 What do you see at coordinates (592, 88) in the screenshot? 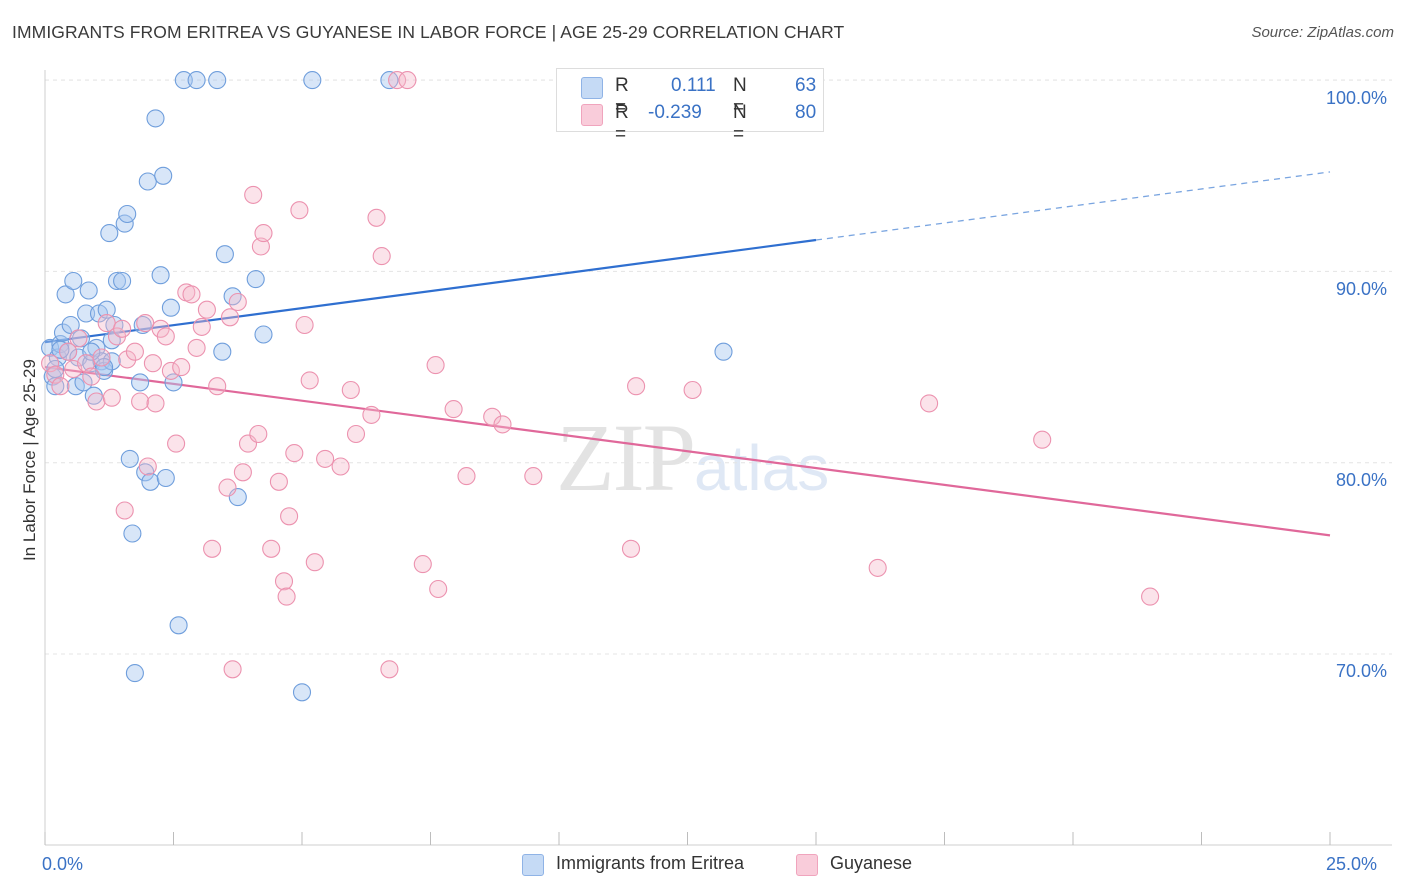
I see `legend-swatch-eritrea` at bounding box center [592, 88].